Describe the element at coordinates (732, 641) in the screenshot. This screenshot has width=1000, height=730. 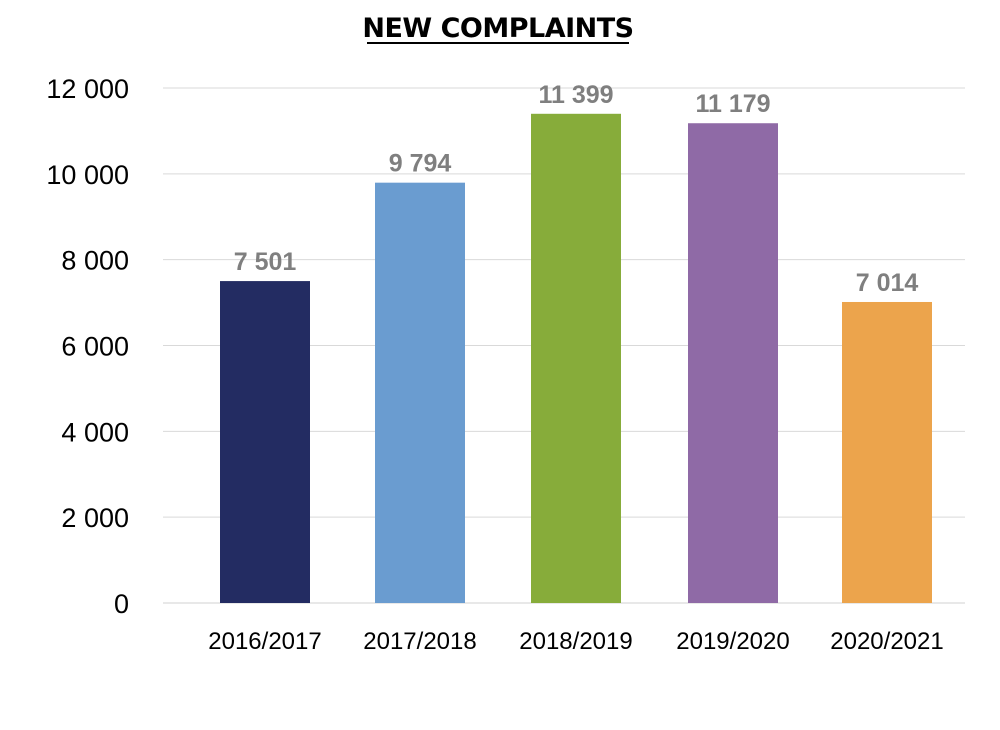
I see `x-tick-label: 2019/2020` at that location.